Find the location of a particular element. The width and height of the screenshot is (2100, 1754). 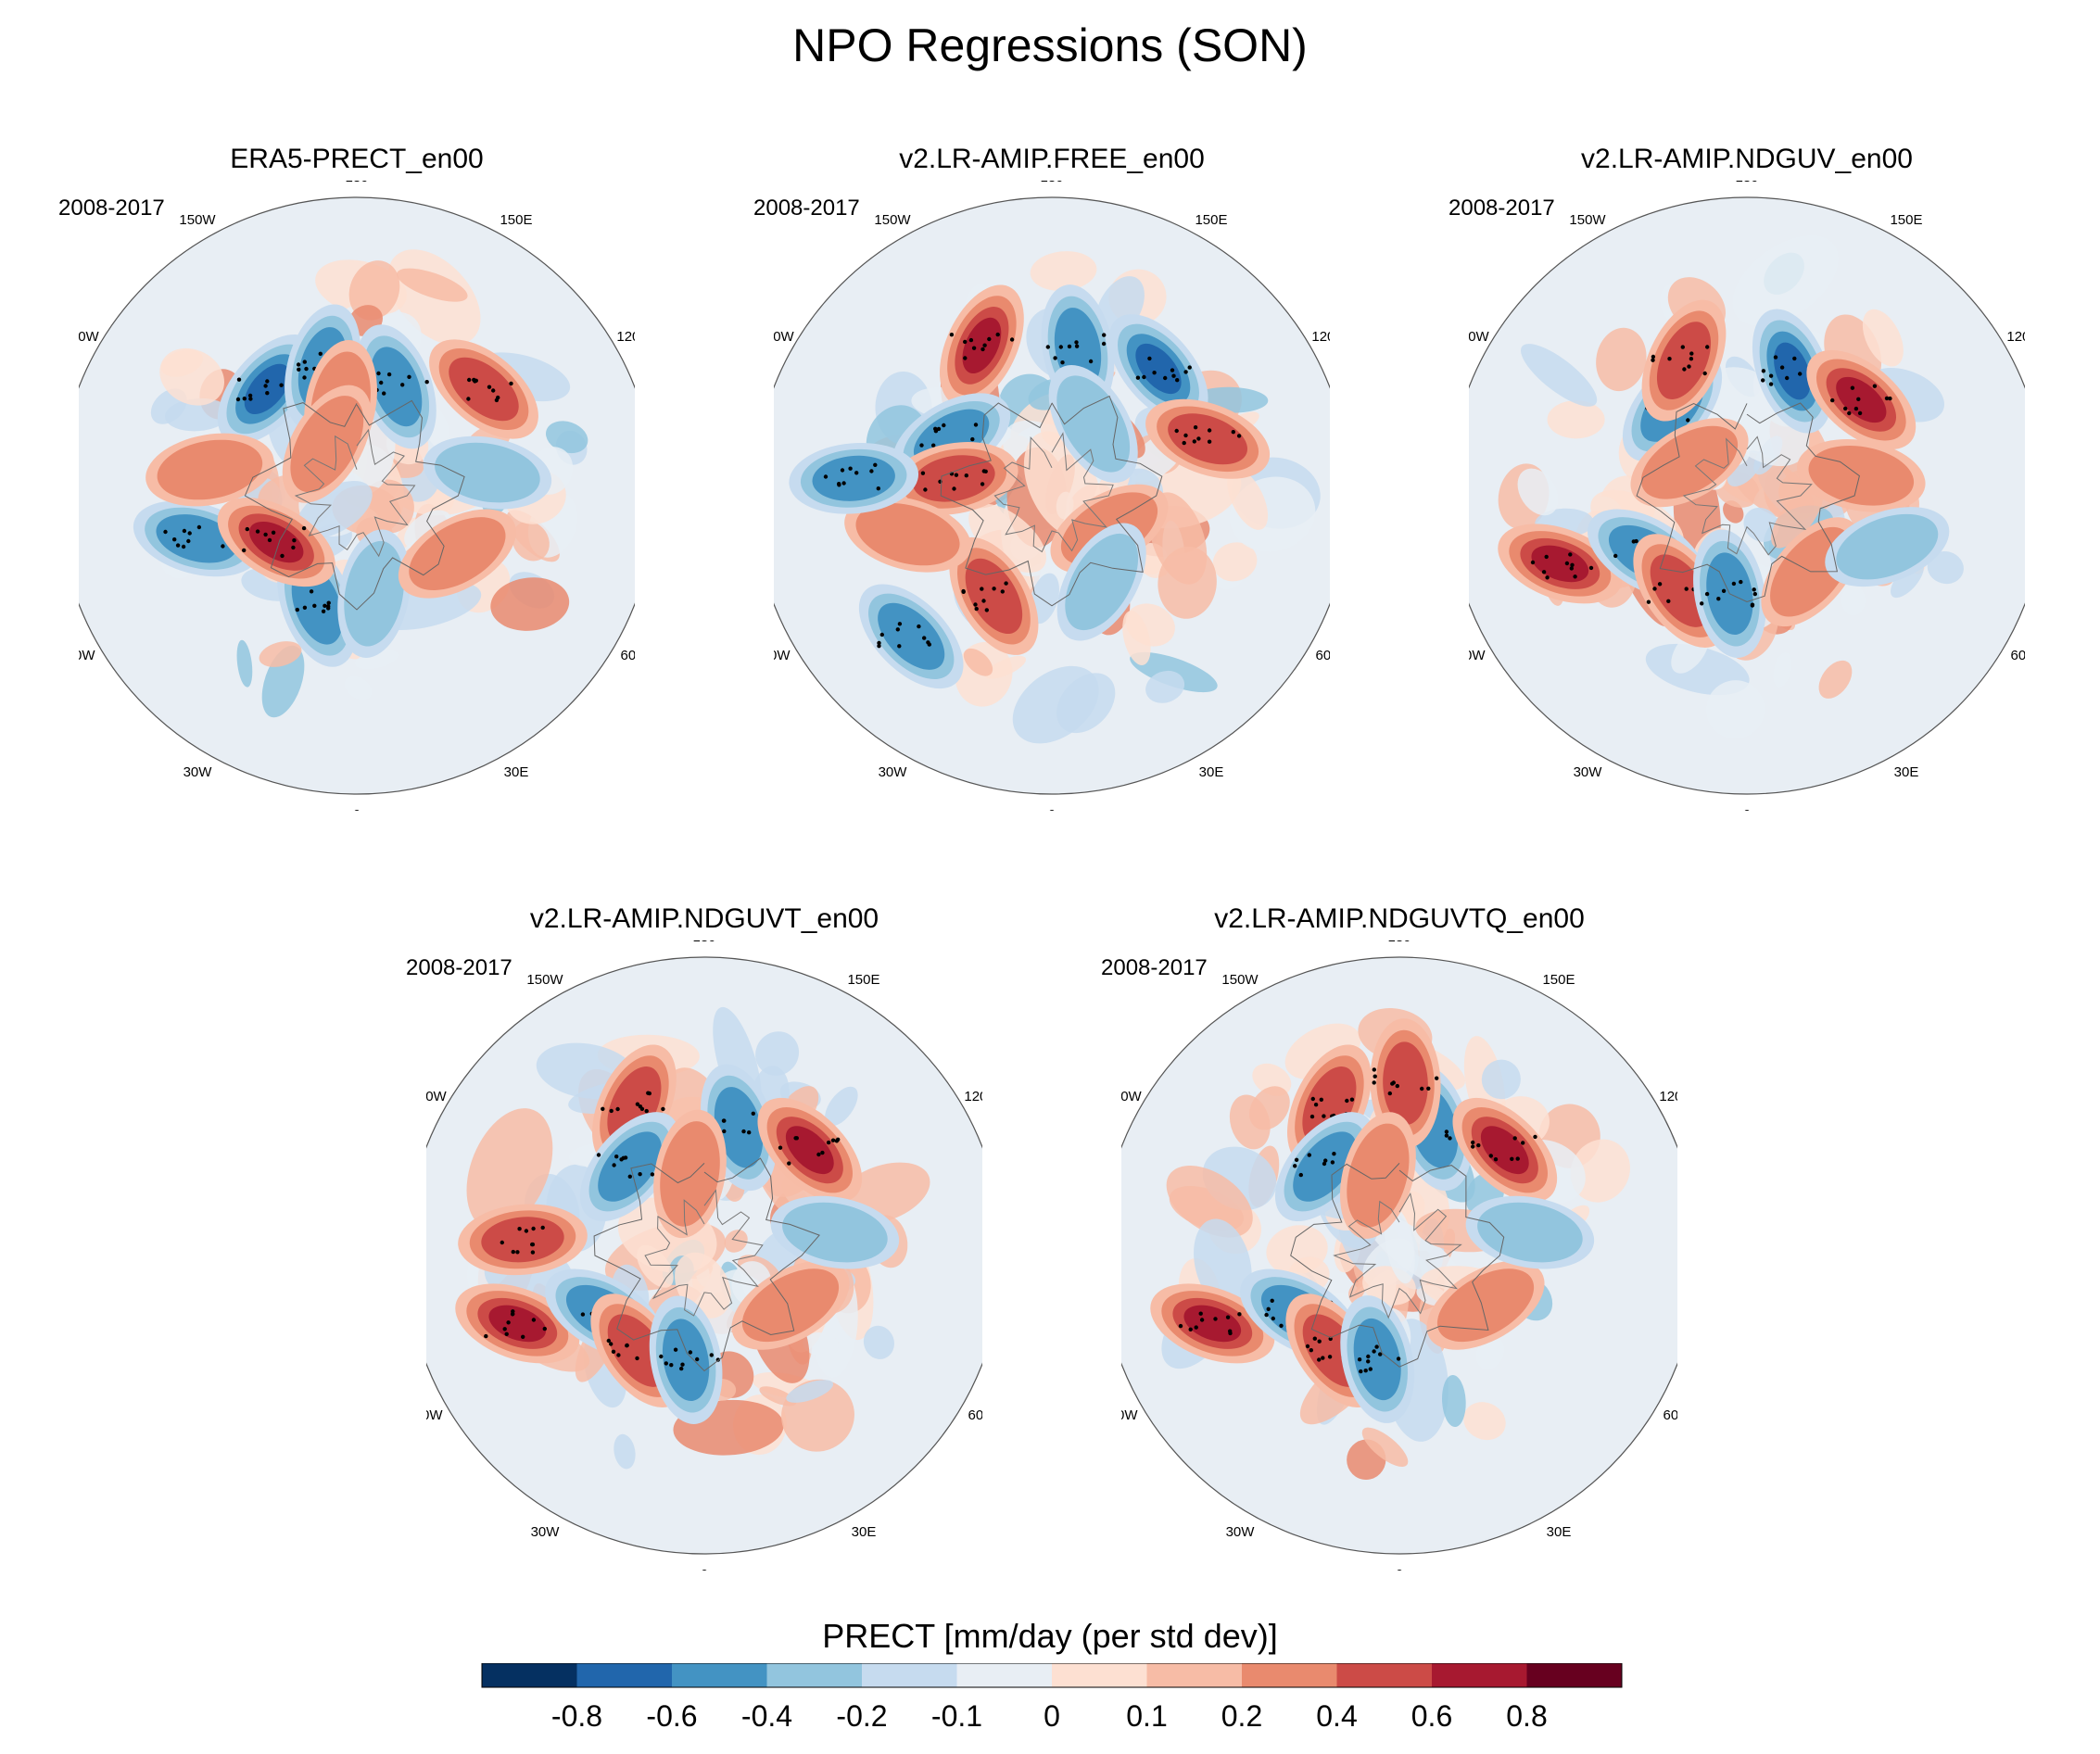

colorbar-tick-label: 0.8 is located at coordinates (1526, 1716).